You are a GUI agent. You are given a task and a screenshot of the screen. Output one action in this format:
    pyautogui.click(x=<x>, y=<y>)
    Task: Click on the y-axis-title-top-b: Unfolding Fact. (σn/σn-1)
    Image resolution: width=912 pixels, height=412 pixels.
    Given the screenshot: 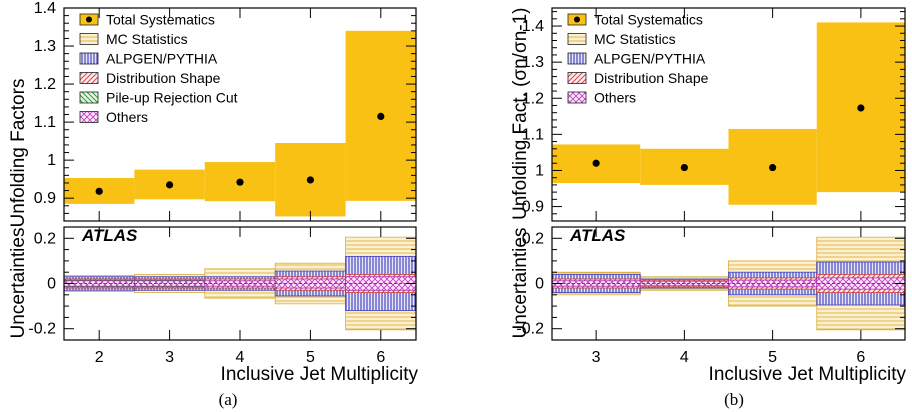 What is the action you would take?
    pyautogui.click(x=520, y=114)
    